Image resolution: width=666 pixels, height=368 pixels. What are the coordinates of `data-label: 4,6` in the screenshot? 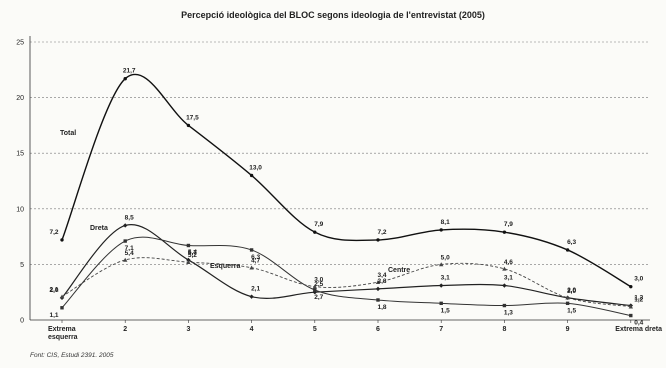 It's located at (508, 262).